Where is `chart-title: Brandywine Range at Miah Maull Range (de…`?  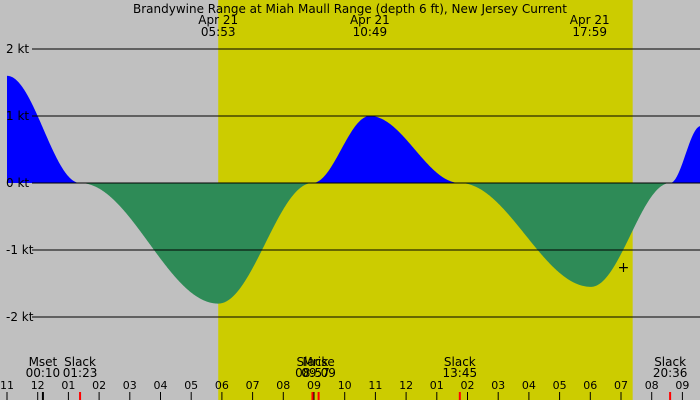 chart-title: Brandywine Range at Miah Maull Range (de… is located at coordinates (350, 9).